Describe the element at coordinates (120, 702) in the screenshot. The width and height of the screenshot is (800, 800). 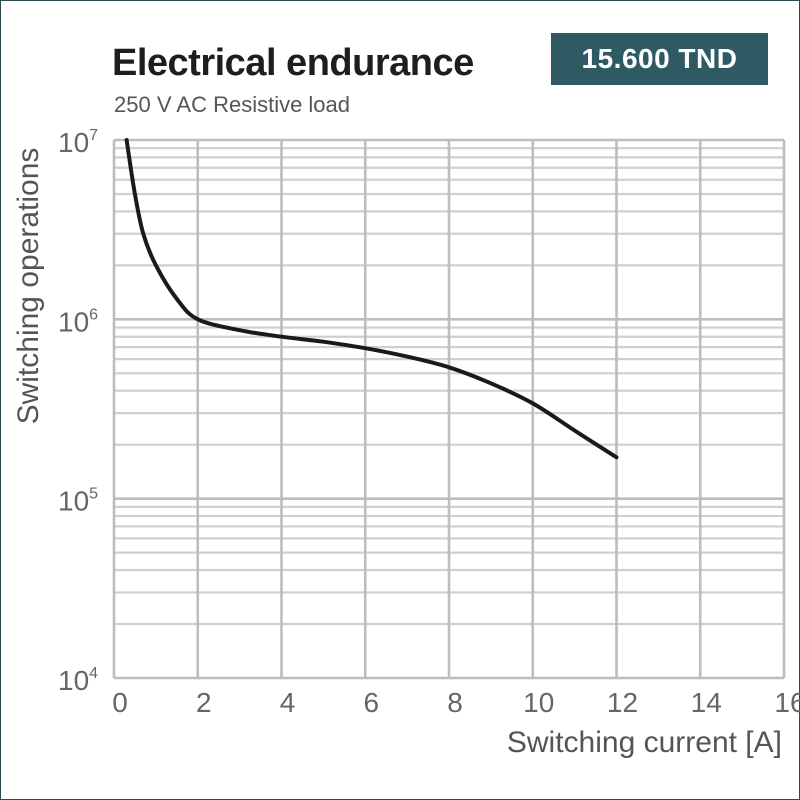
I see `x-tick-label: 0` at that location.